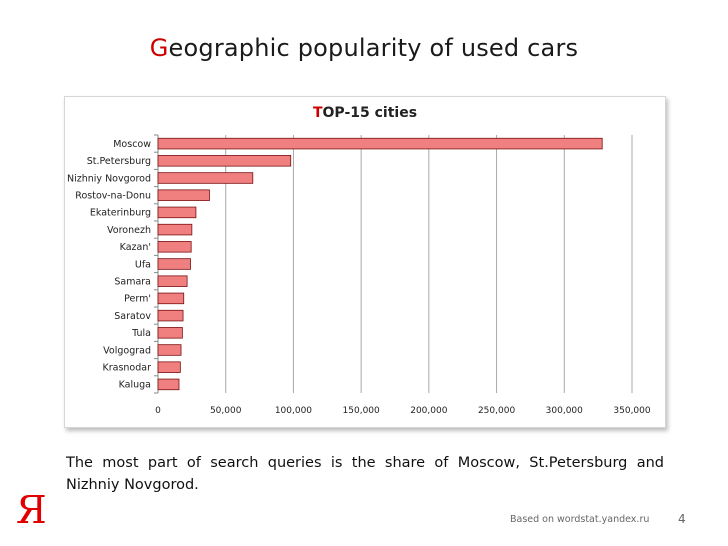 The image size is (728, 546). I want to click on chart-title: TOP-15 cities, so click(365, 113).